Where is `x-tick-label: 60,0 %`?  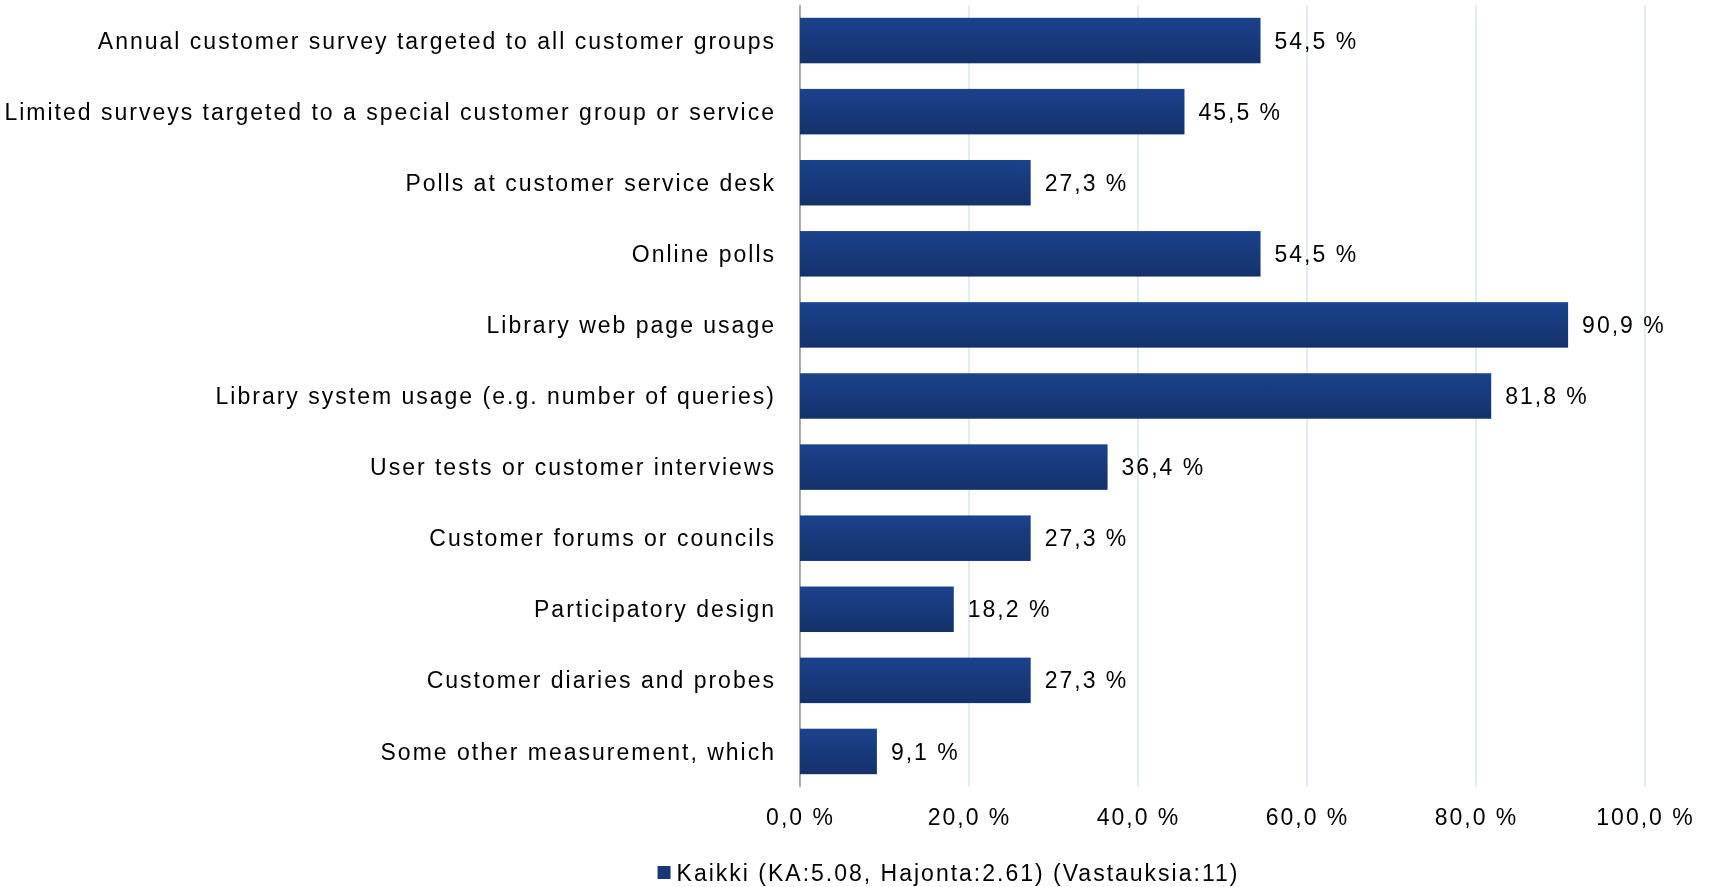
x-tick-label: 60,0 % is located at coordinates (1307, 817).